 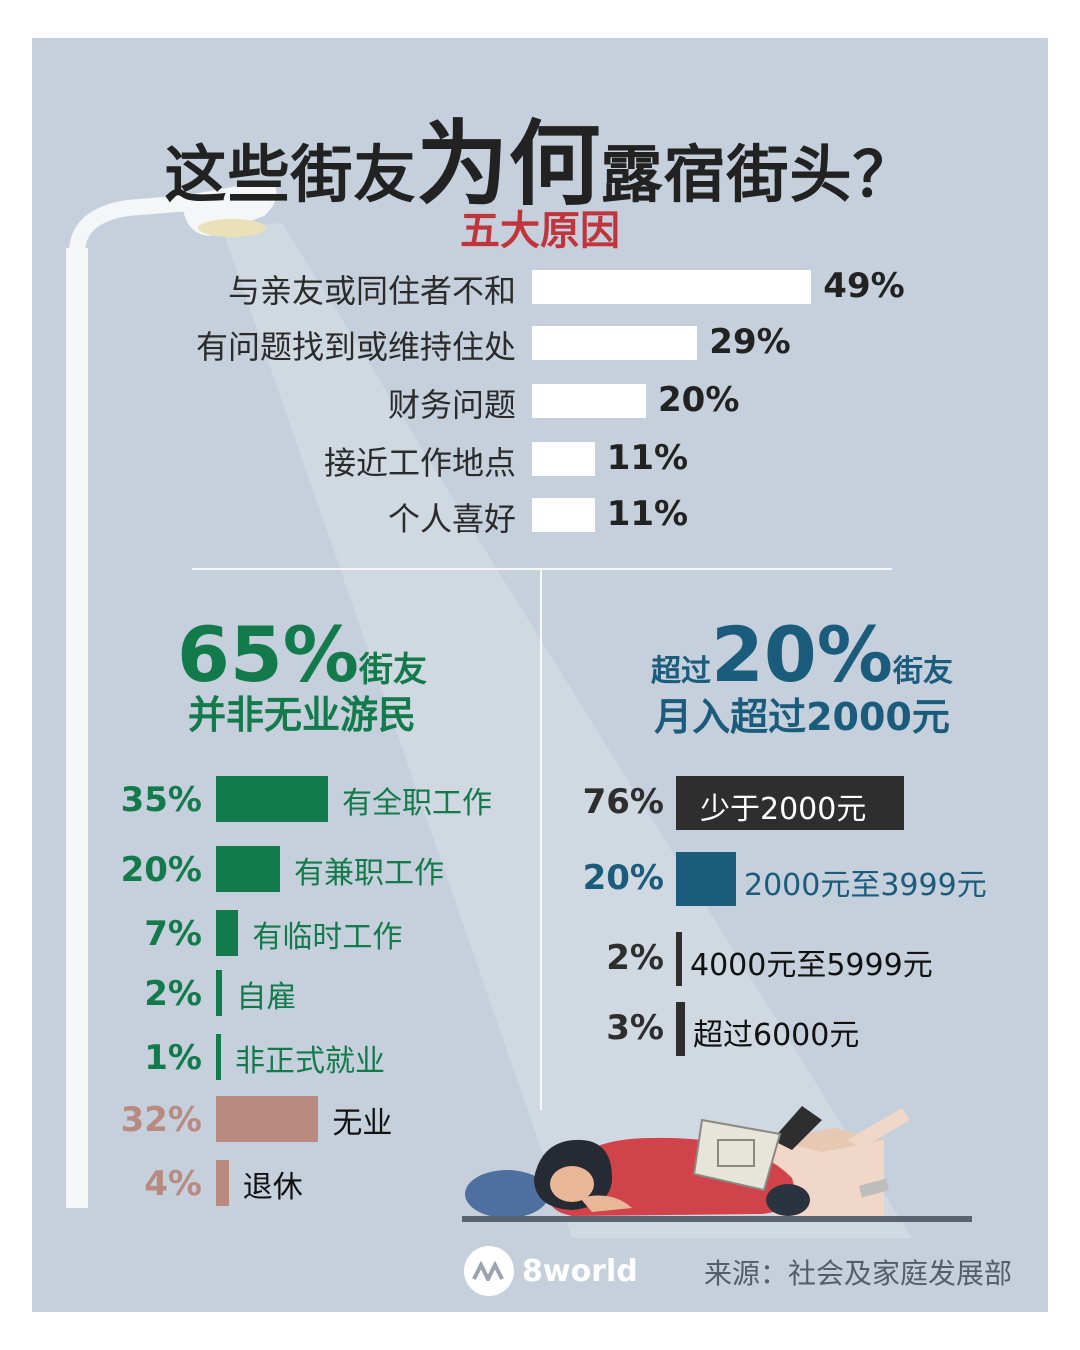 I want to click on logo-wave-icon, so click(x=488, y=1271).